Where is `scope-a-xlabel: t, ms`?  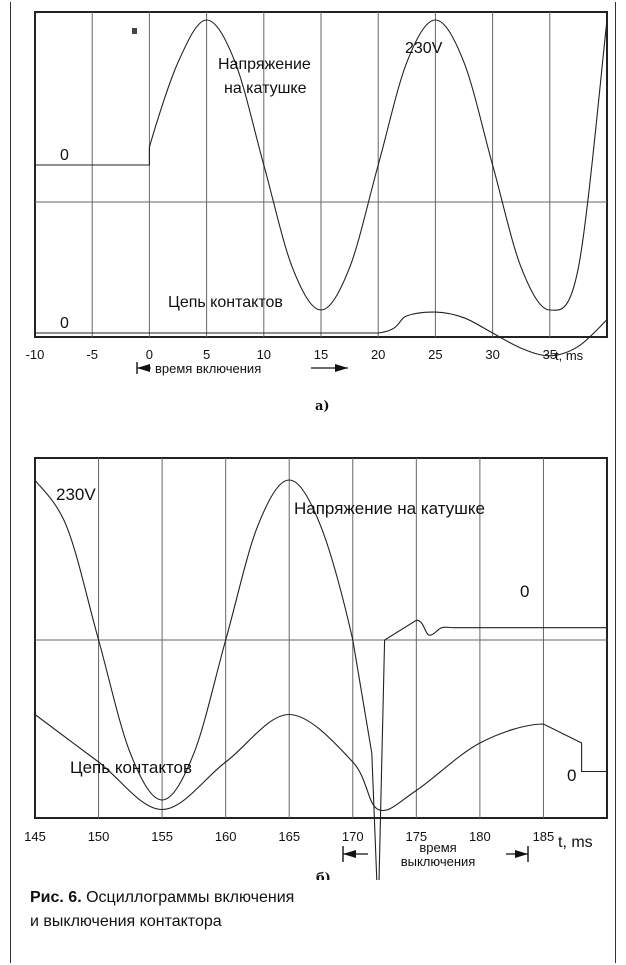
scope-a-xlabel: t, ms is located at coordinates (569, 355).